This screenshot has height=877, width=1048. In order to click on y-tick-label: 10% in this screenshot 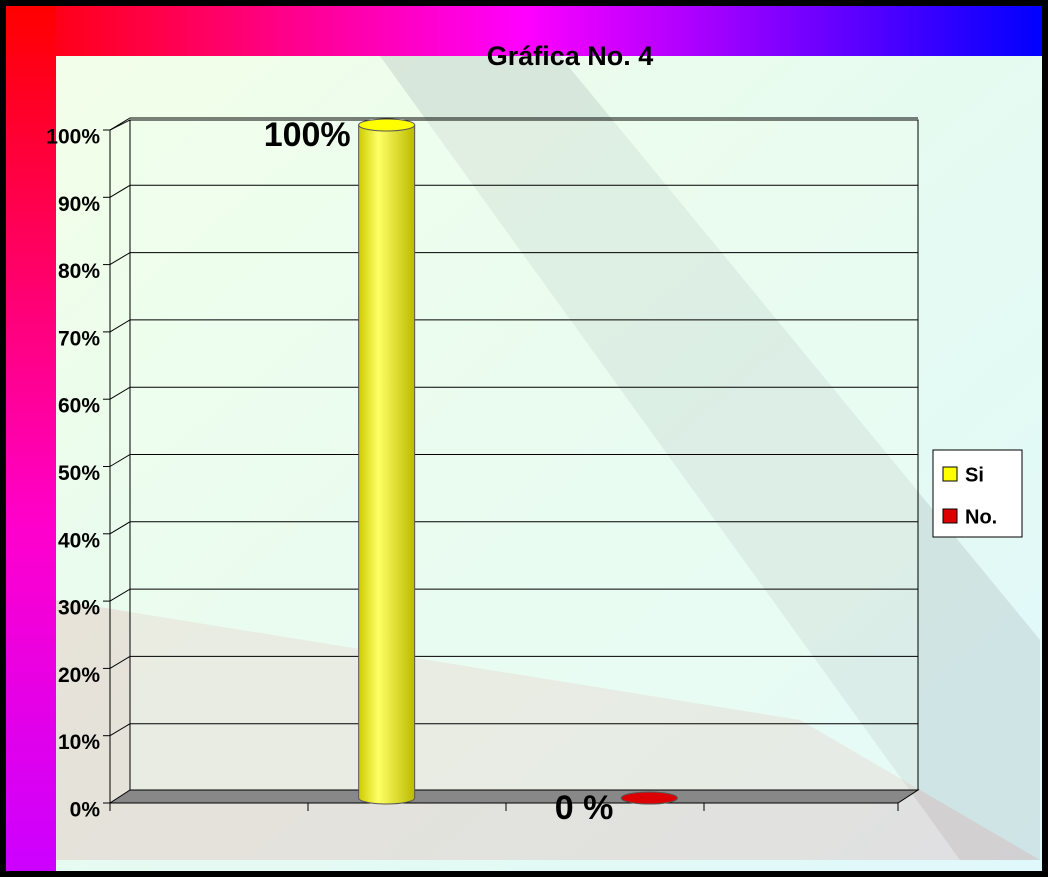, I will do `click(79, 742)`.